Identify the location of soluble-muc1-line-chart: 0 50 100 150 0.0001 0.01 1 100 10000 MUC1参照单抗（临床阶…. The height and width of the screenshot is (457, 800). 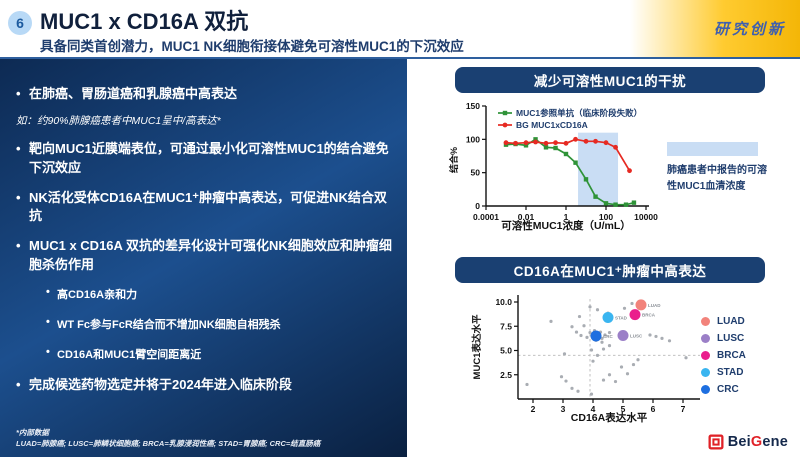
(553, 166).